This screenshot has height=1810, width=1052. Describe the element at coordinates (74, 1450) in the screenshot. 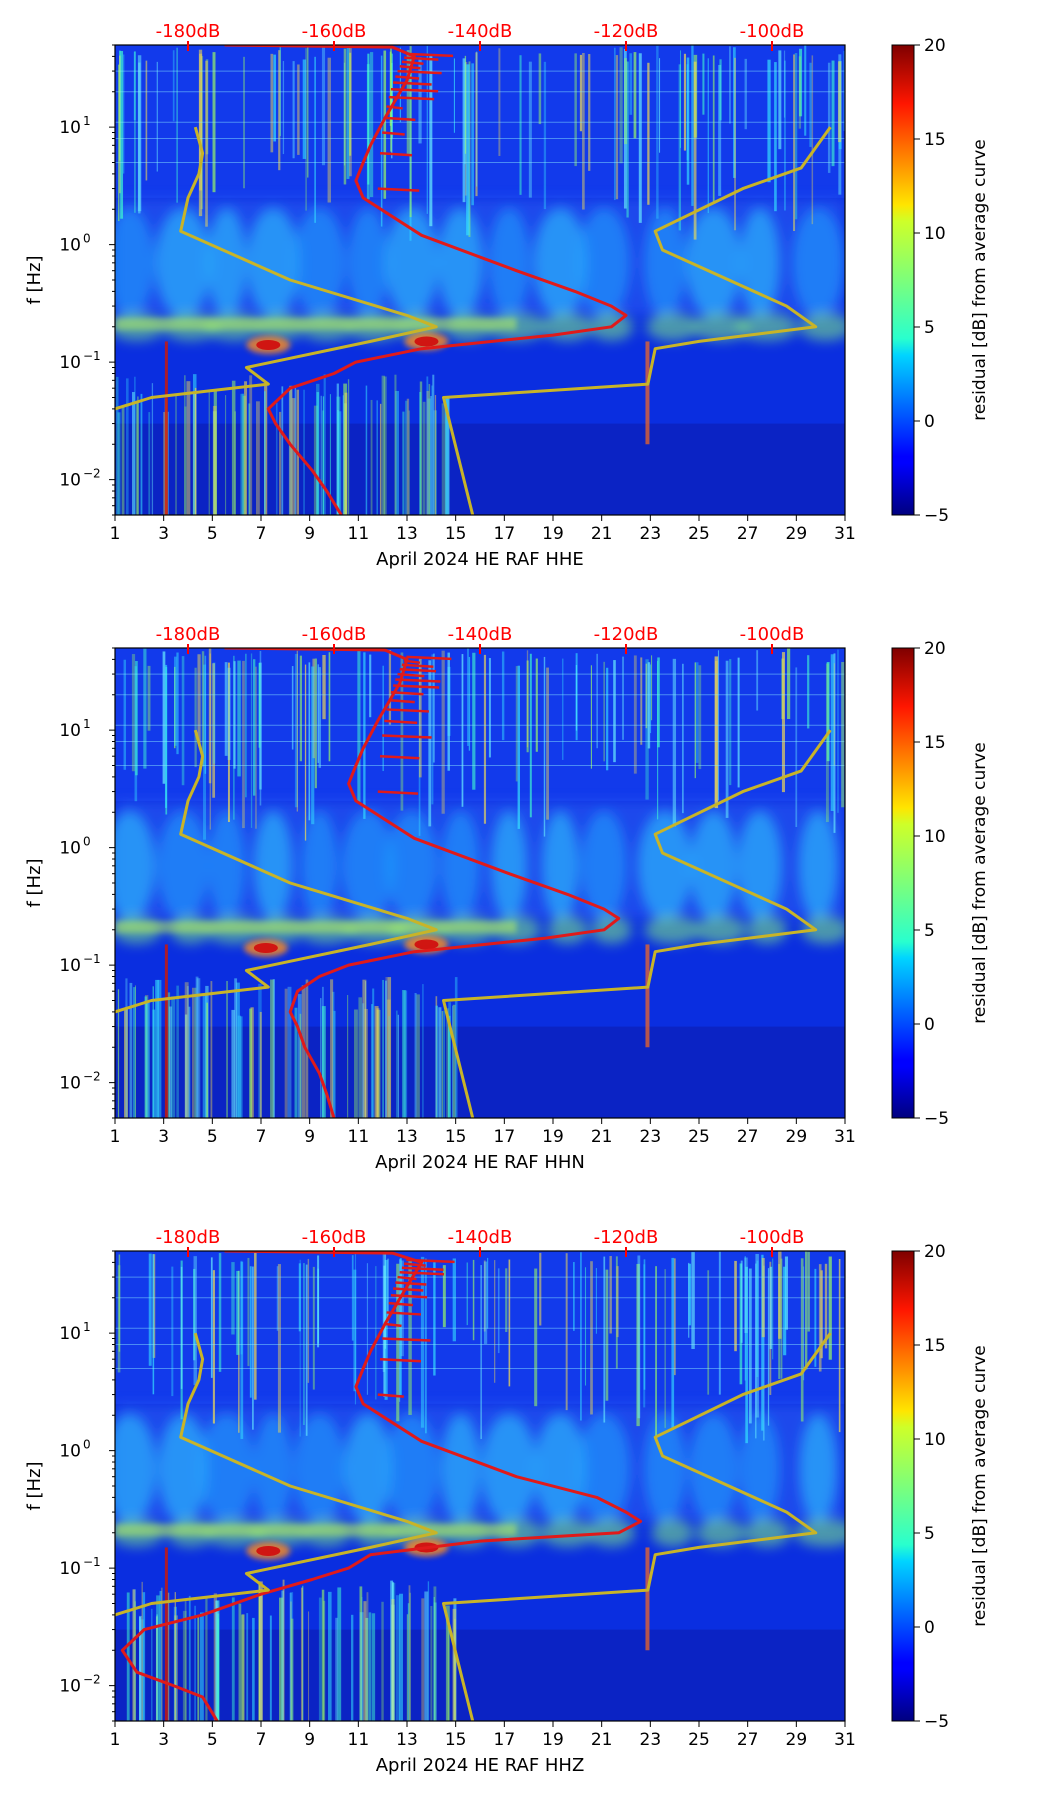

I see `y-tick-label: 10 0` at that location.